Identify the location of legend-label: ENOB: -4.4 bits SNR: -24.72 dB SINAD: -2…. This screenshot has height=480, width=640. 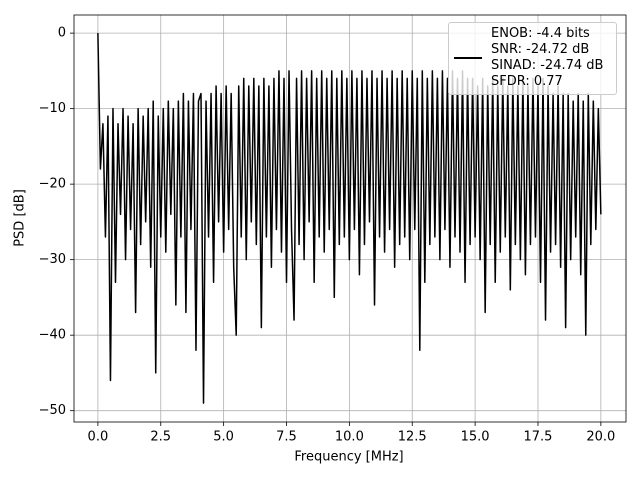
(547, 57).